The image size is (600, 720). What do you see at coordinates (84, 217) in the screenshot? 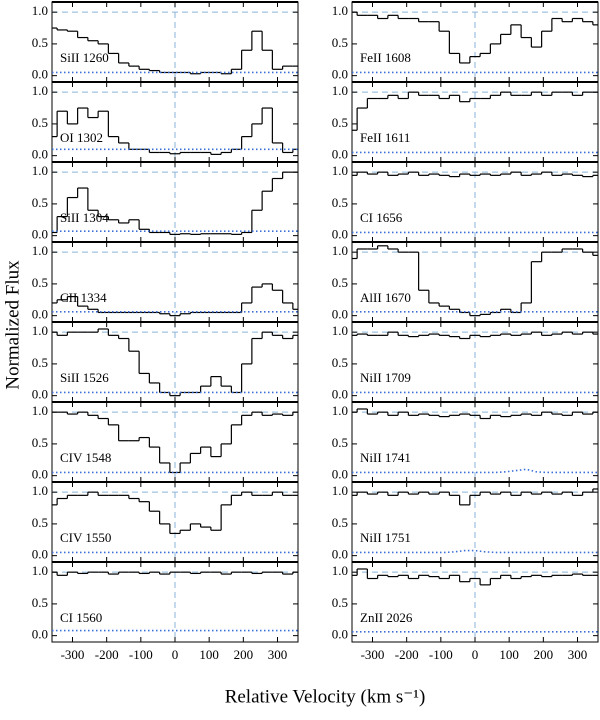
I see `panel-label: SiII 1304` at bounding box center [84, 217].